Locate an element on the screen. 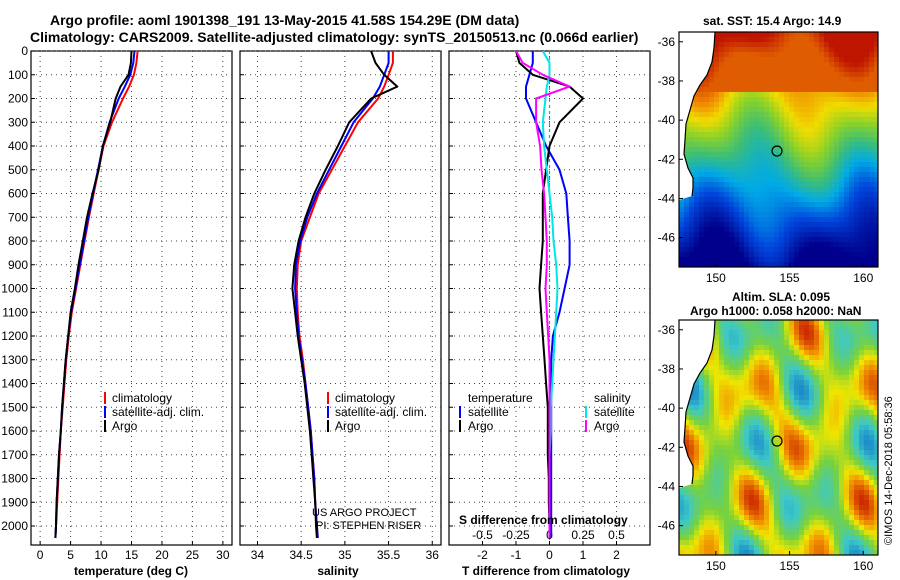 The image size is (900, 580). y-tick-label: 1100 is located at coordinates (15, 312).